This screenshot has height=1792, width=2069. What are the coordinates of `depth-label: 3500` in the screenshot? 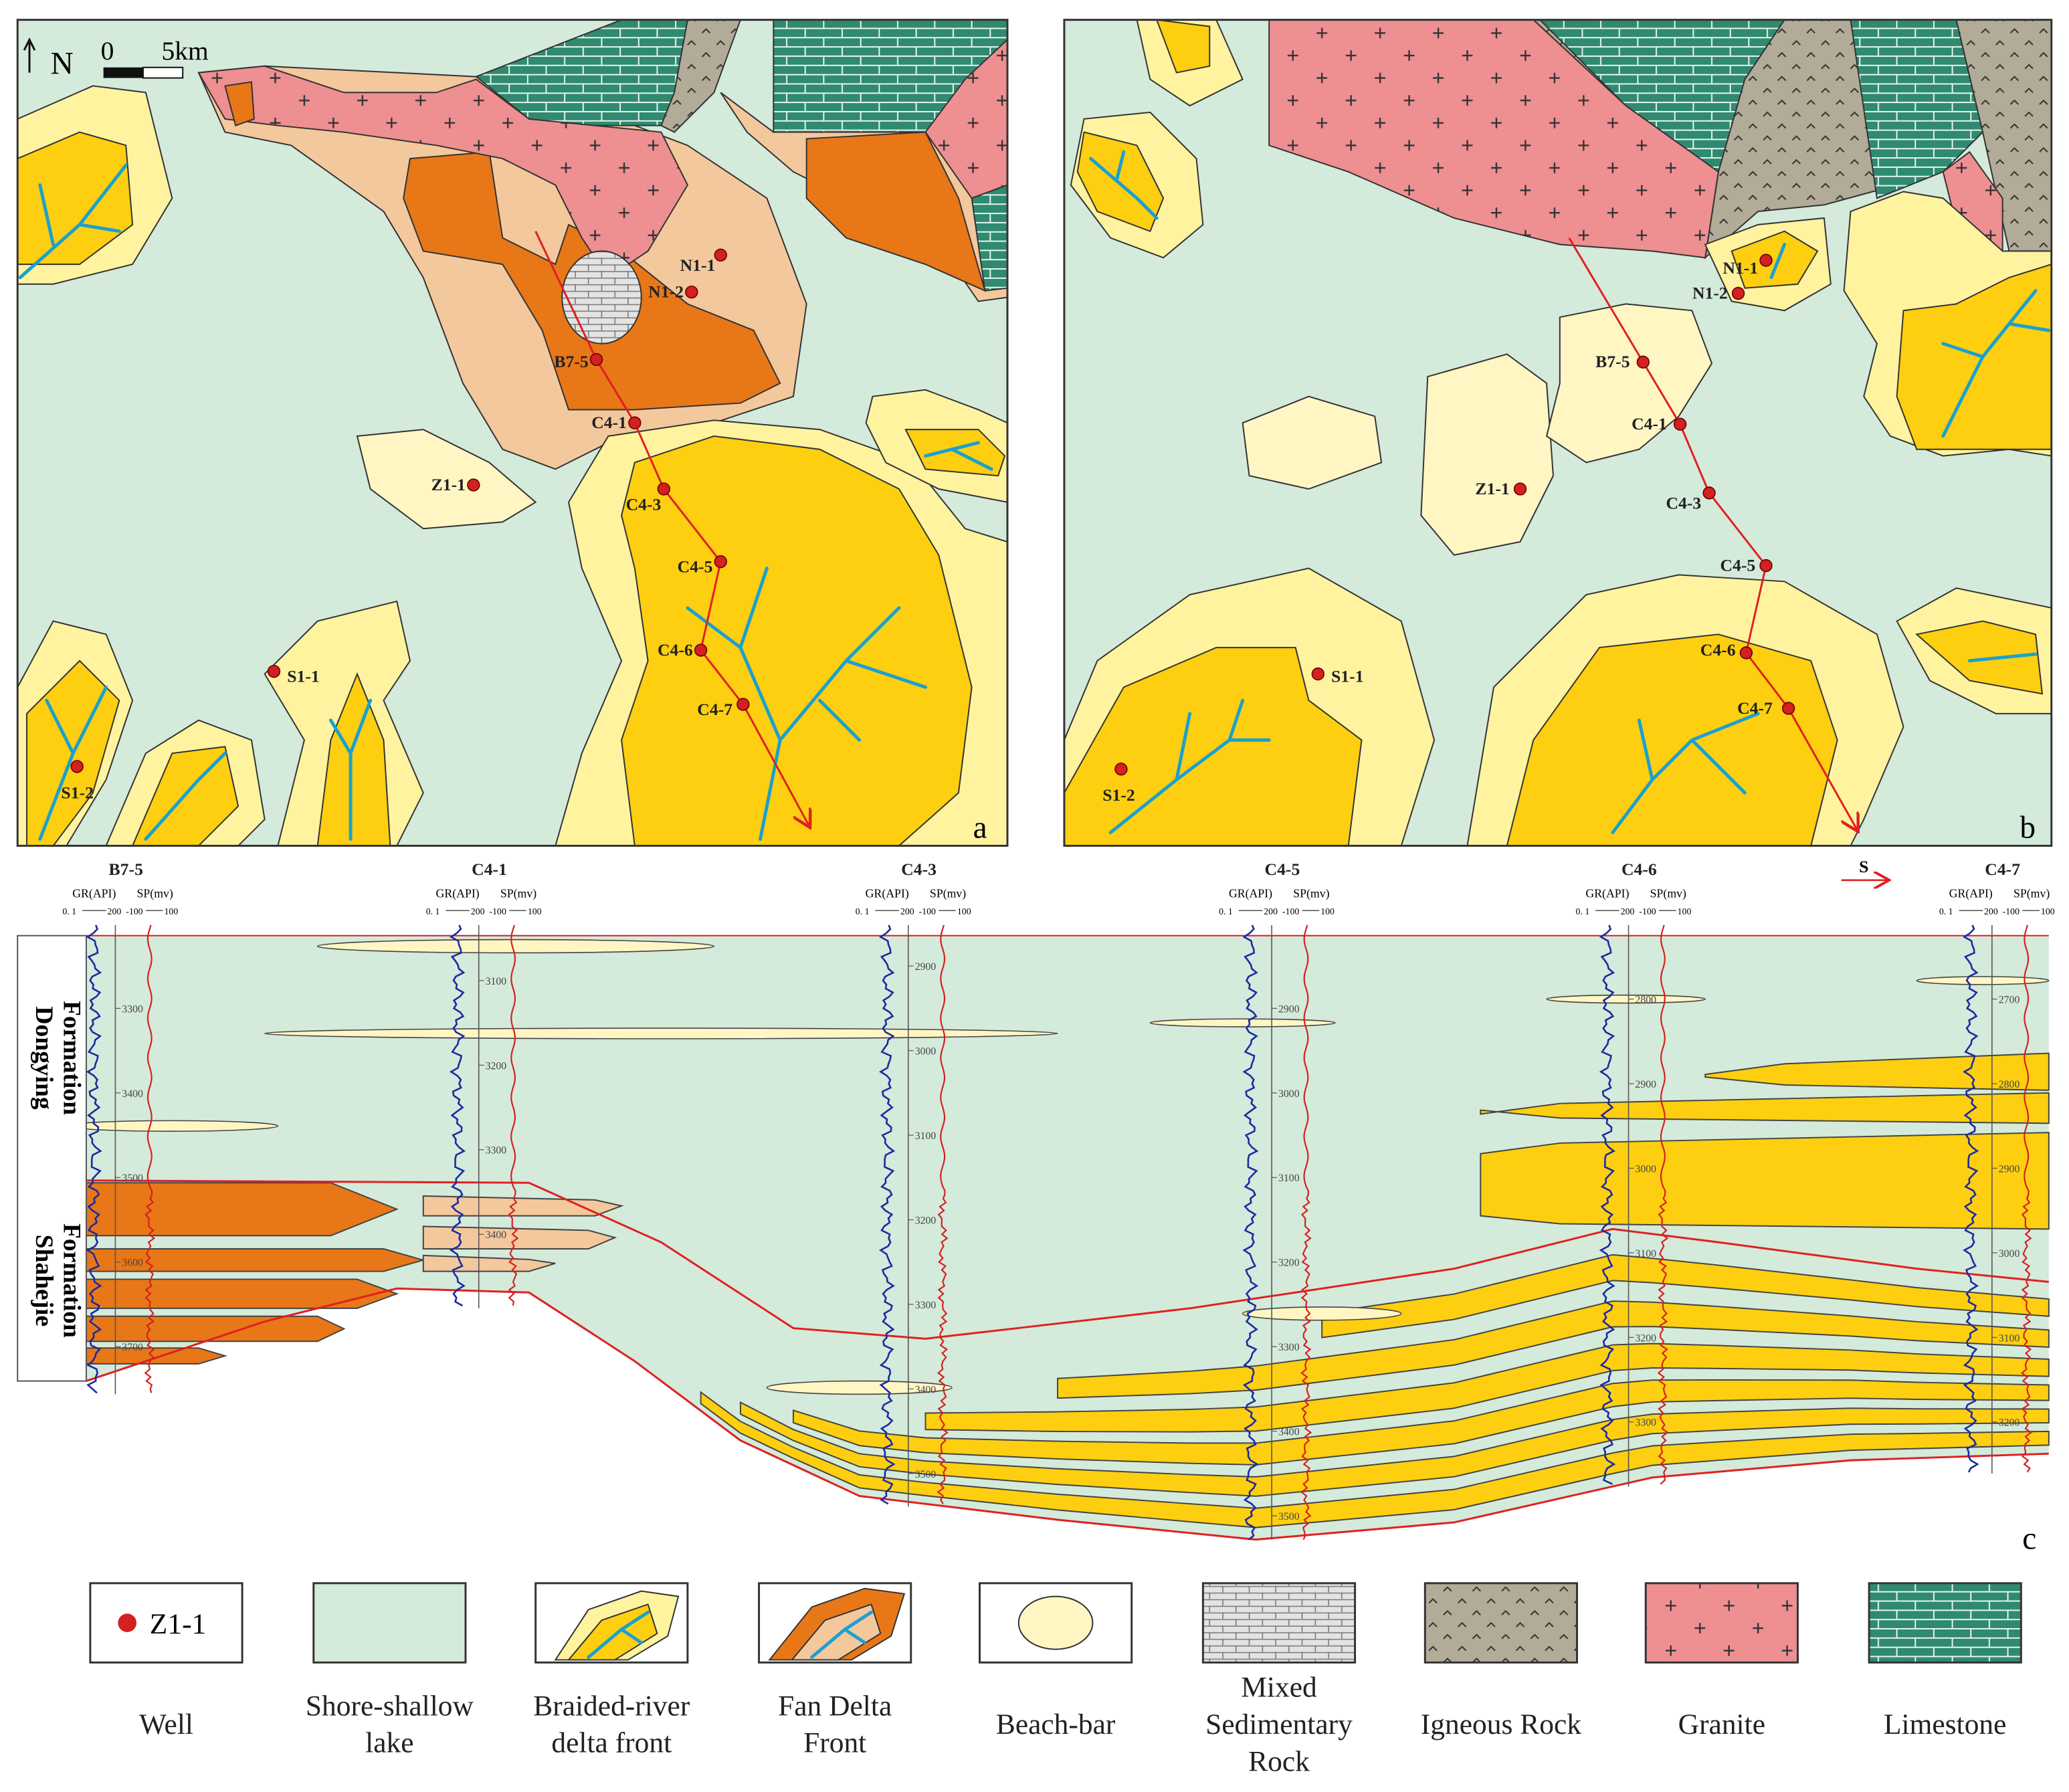 It's located at (926, 1474).